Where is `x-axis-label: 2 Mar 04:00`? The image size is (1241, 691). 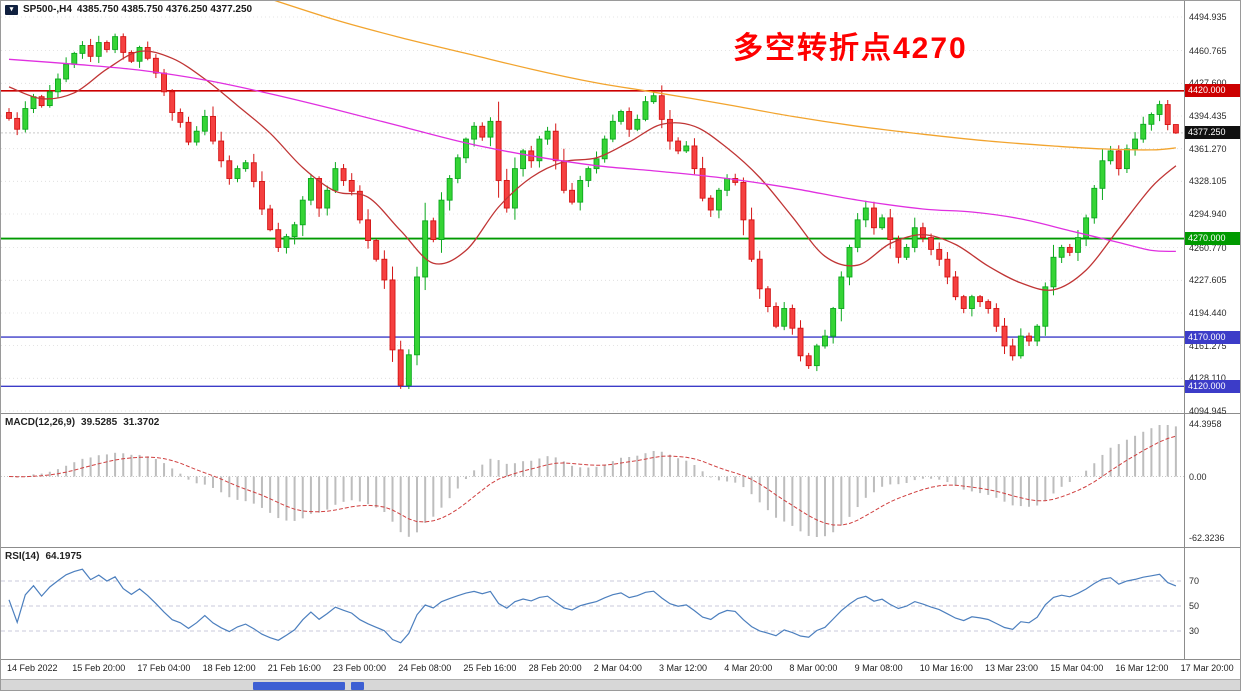 x-axis-label: 2 Mar 04:00 is located at coordinates (617, 668).